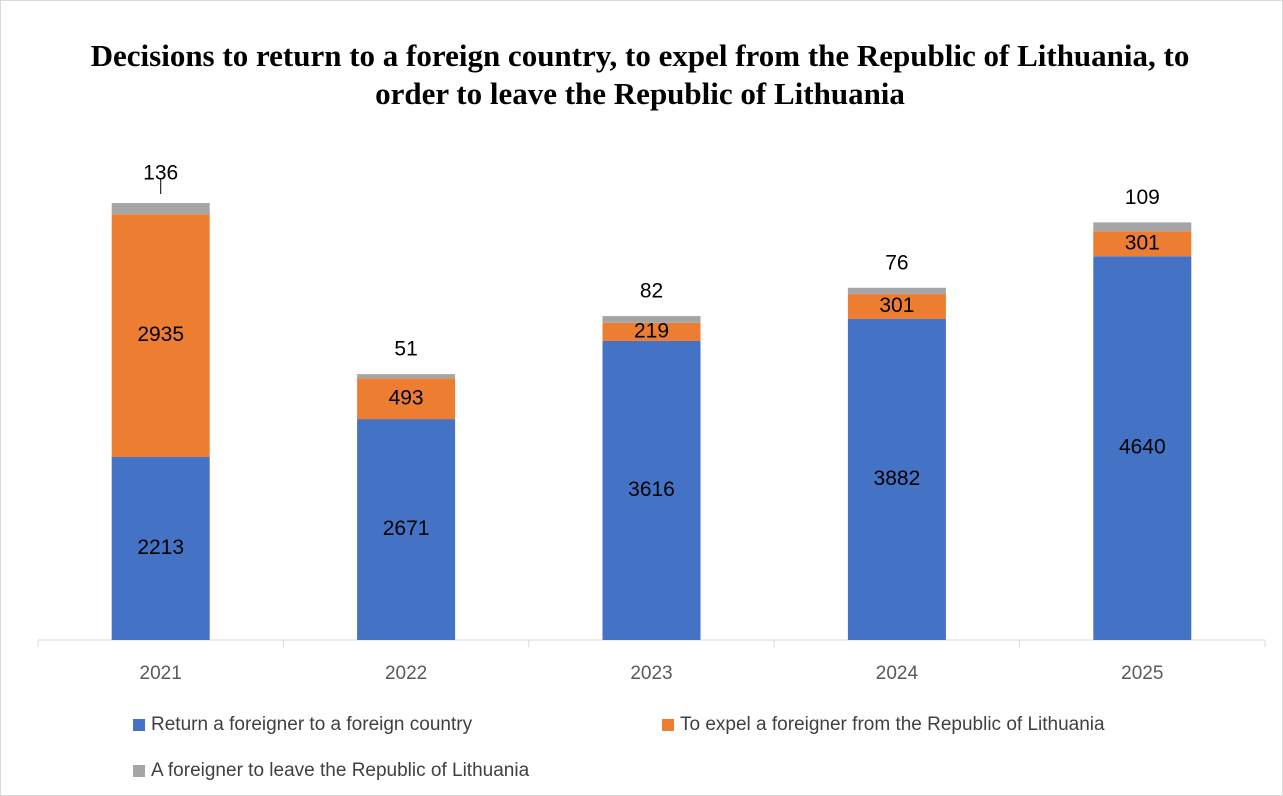  Describe the element at coordinates (312, 724) in the screenshot. I see `legend-label-return: Return a foreigner to a foreign country` at that location.